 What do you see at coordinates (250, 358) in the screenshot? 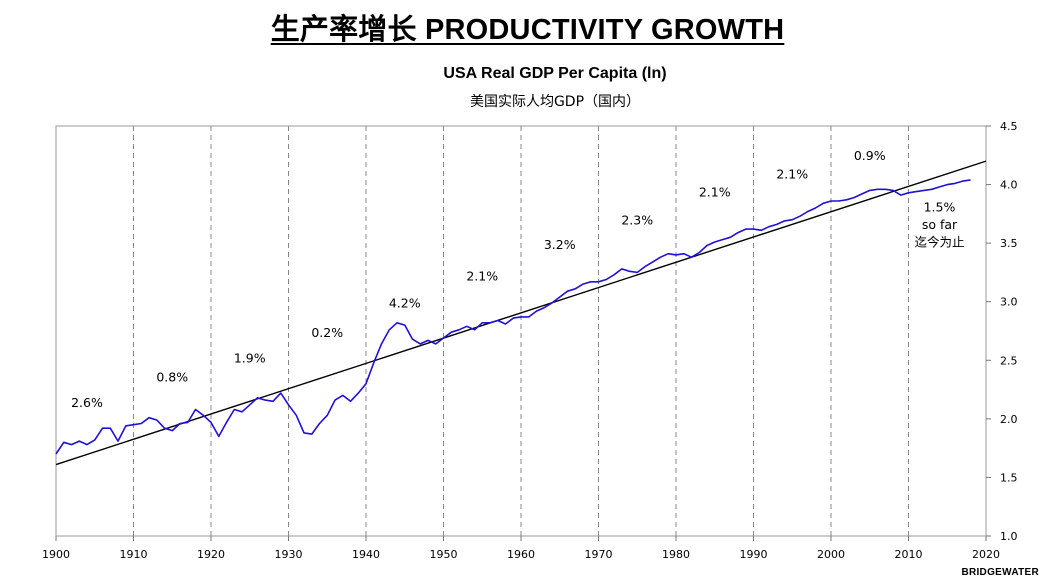
I see `annotation-2: 1.9%` at bounding box center [250, 358].